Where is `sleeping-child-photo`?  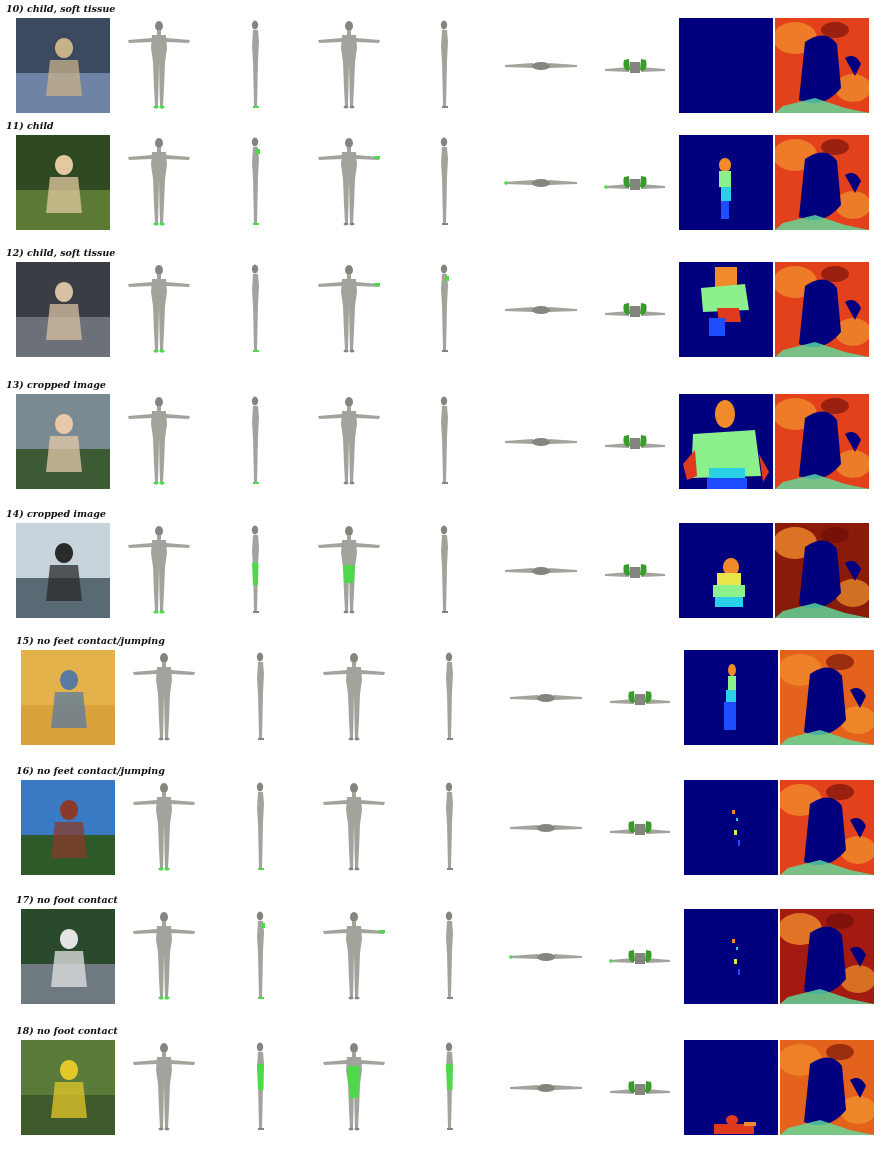
sleeping-child-photo is located at coordinates (63, 65).